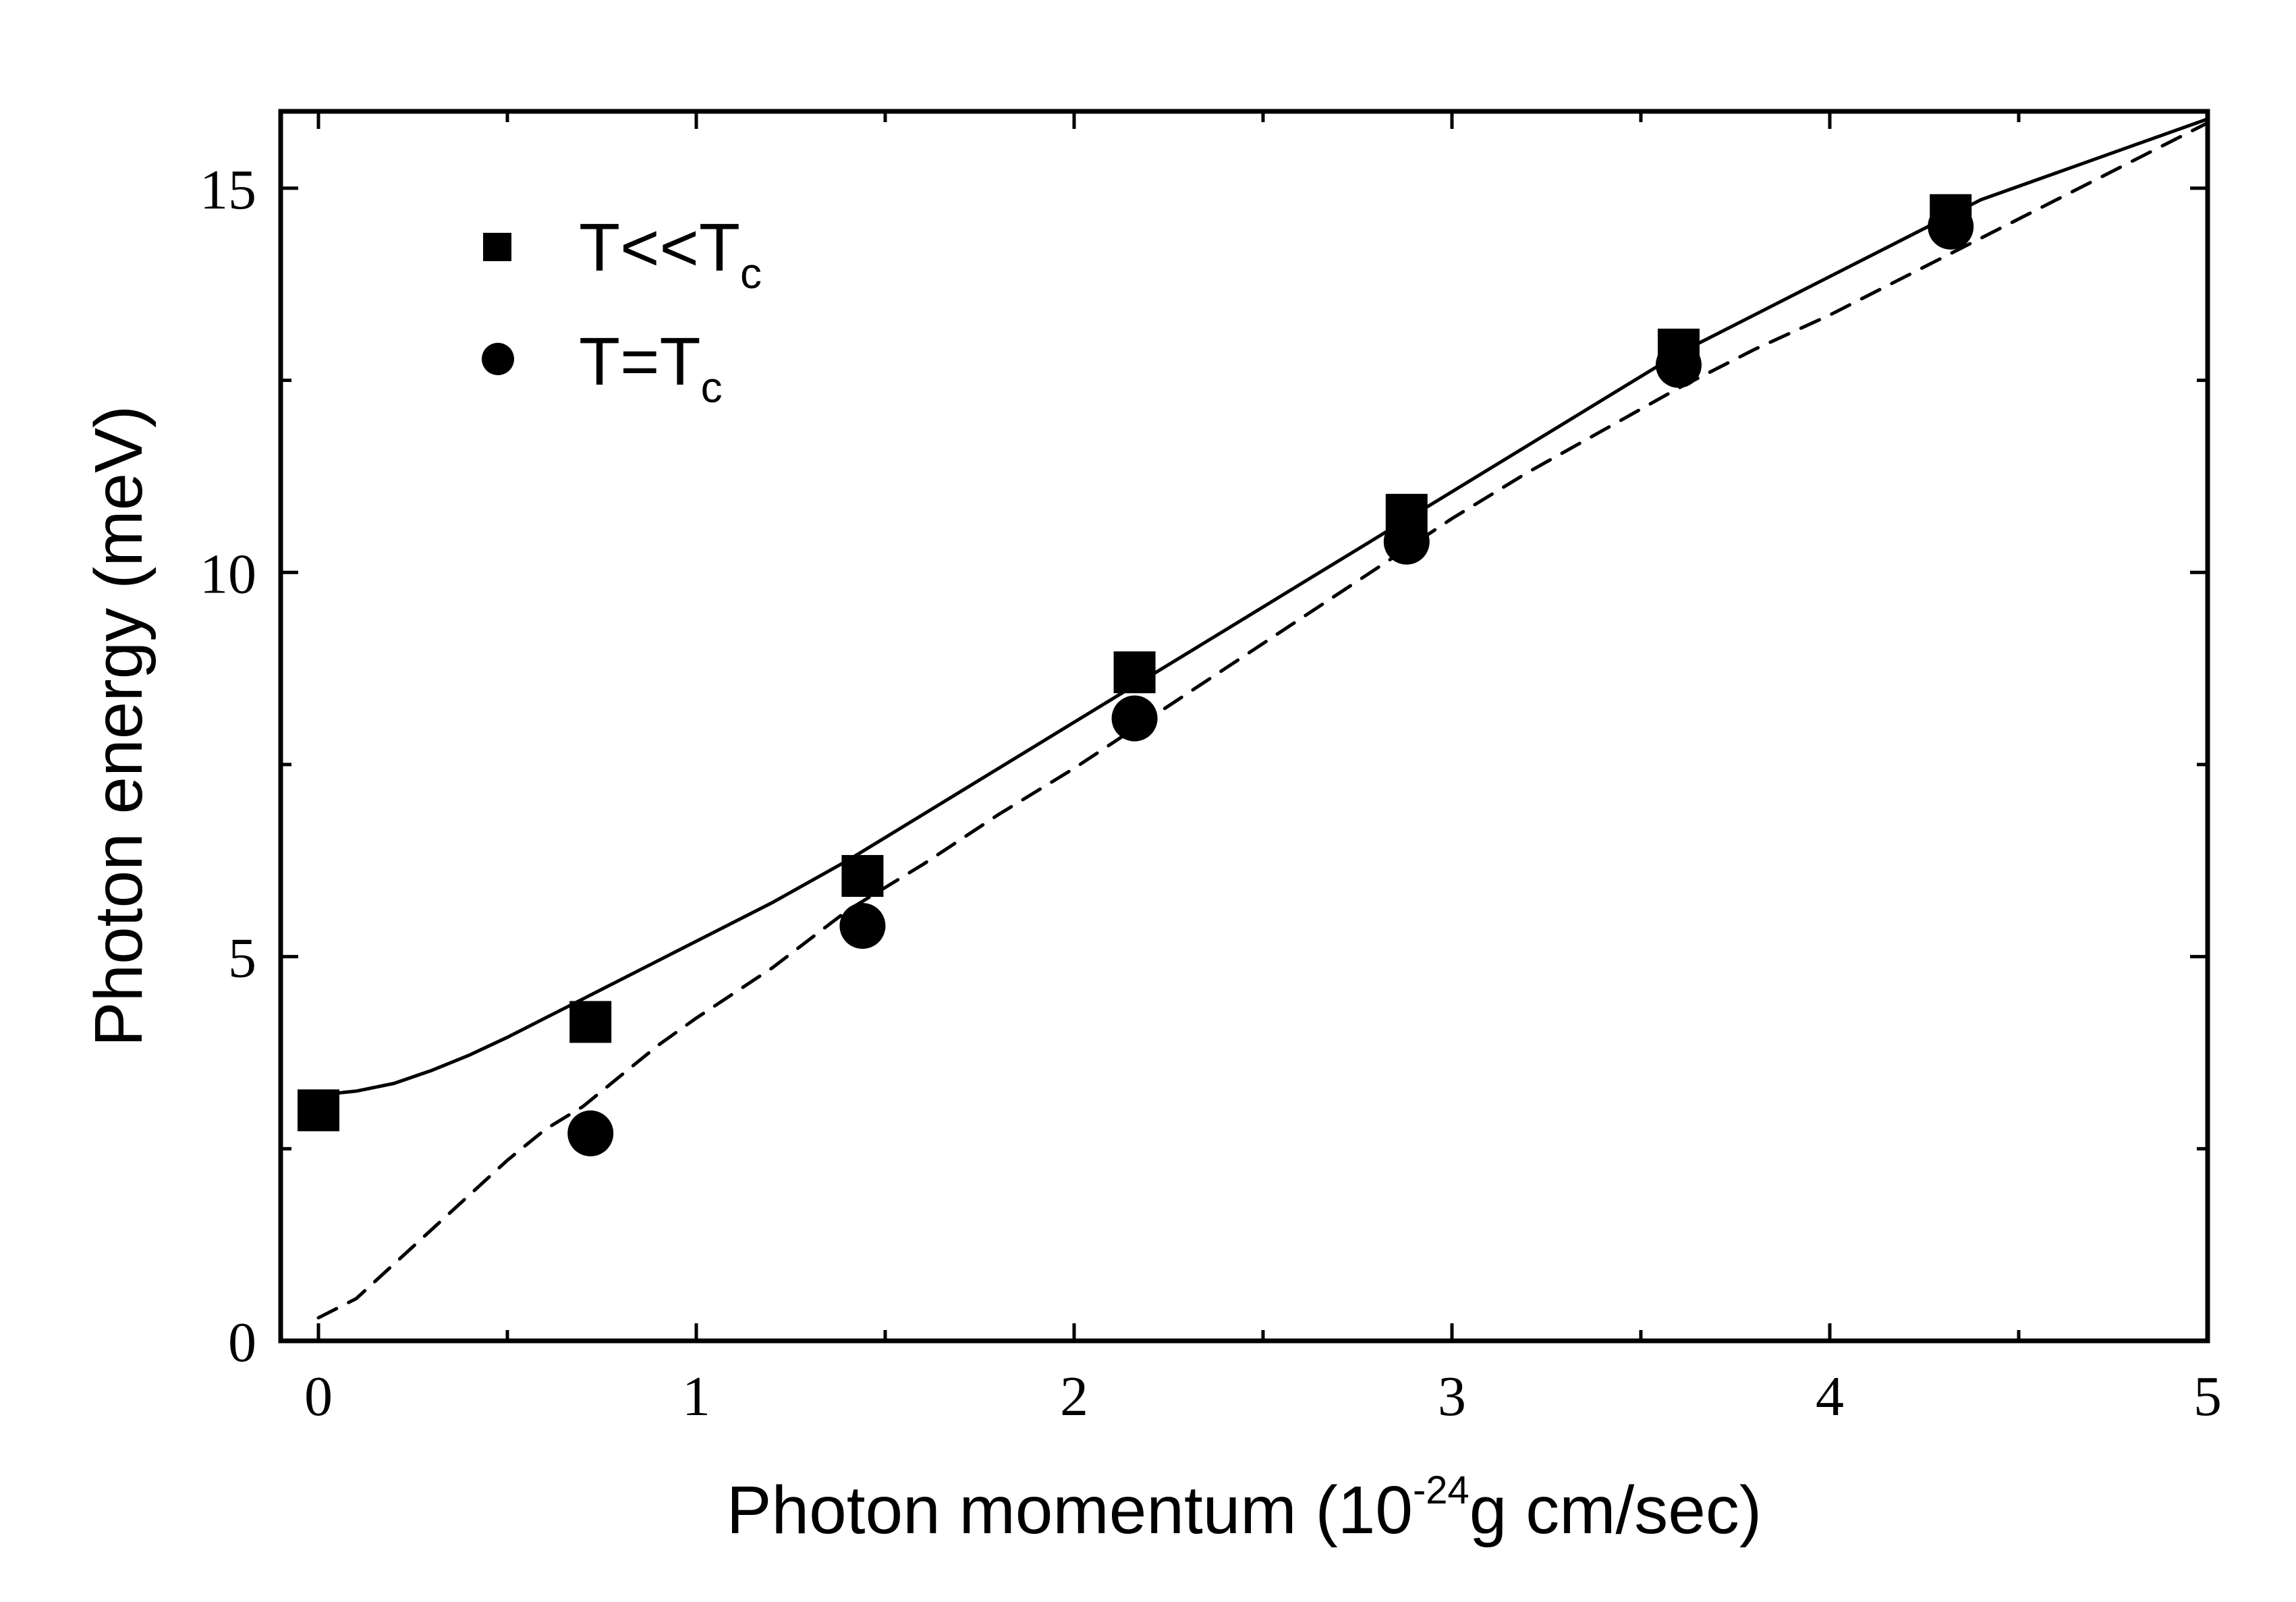  What do you see at coordinates (659, 248) in the screenshot?
I see `legend-label-main: T<<T` at bounding box center [659, 248].